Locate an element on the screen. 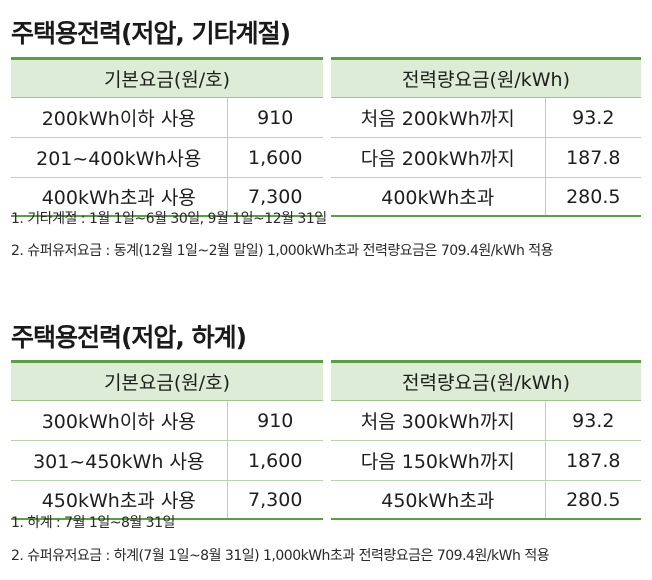  energy-charge-tier: 다음 200kWh까지 is located at coordinates (438, 157).